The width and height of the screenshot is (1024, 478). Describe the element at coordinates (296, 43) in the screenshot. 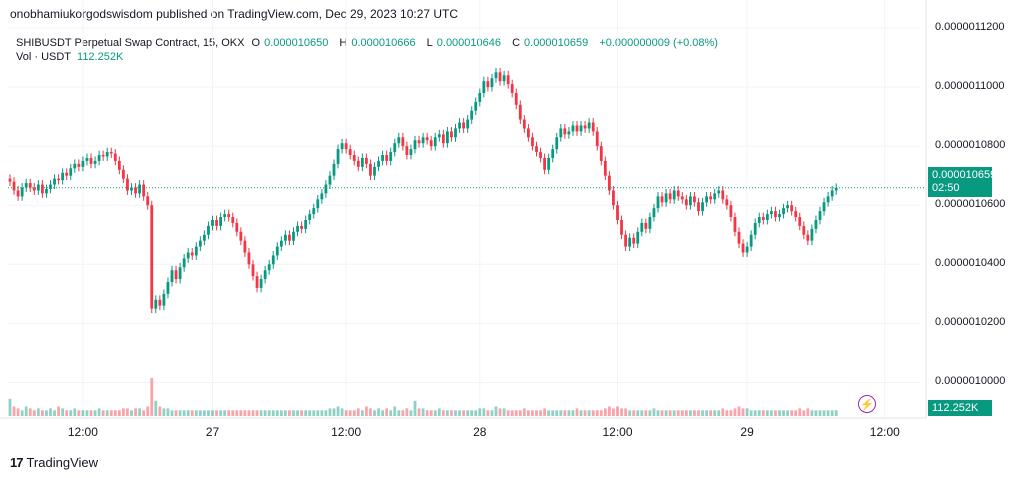

I see `open-value: 0.000010650` at that location.